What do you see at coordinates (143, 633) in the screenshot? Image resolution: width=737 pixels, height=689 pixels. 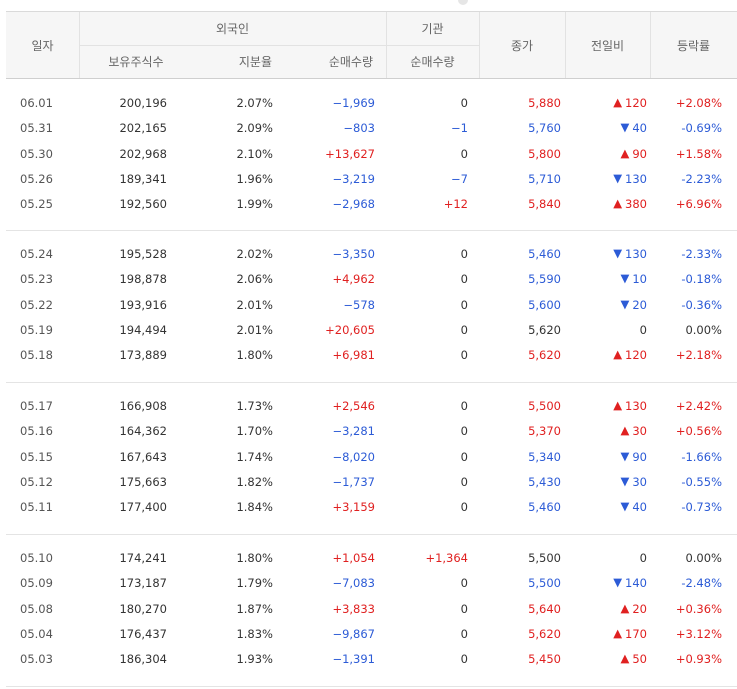 I see `holdings-cell: 176,437` at bounding box center [143, 633].